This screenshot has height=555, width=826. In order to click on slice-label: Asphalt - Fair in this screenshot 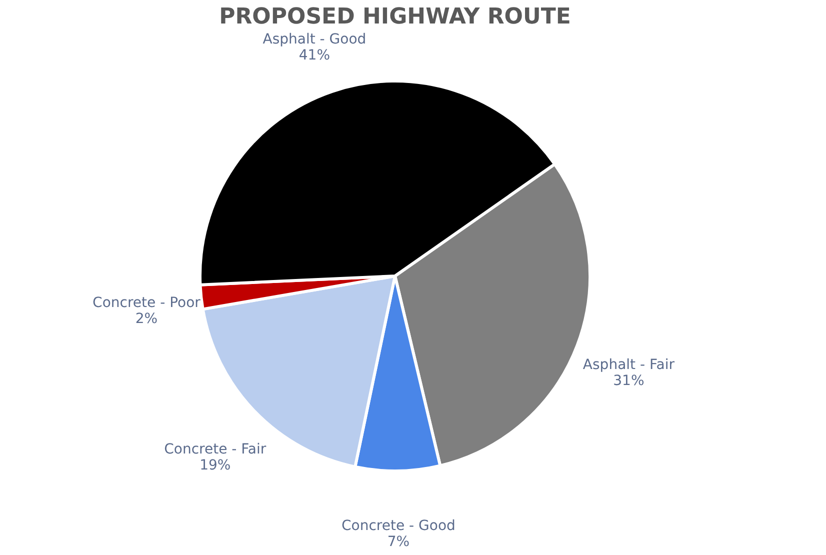, I will do `click(628, 364)`.